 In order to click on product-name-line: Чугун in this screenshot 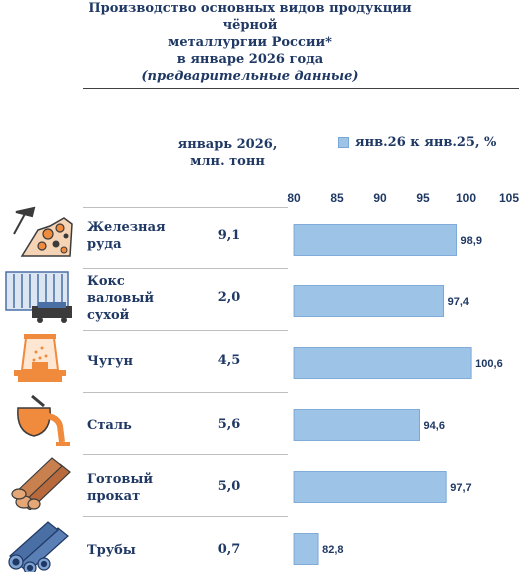, I will do `click(110, 361)`.